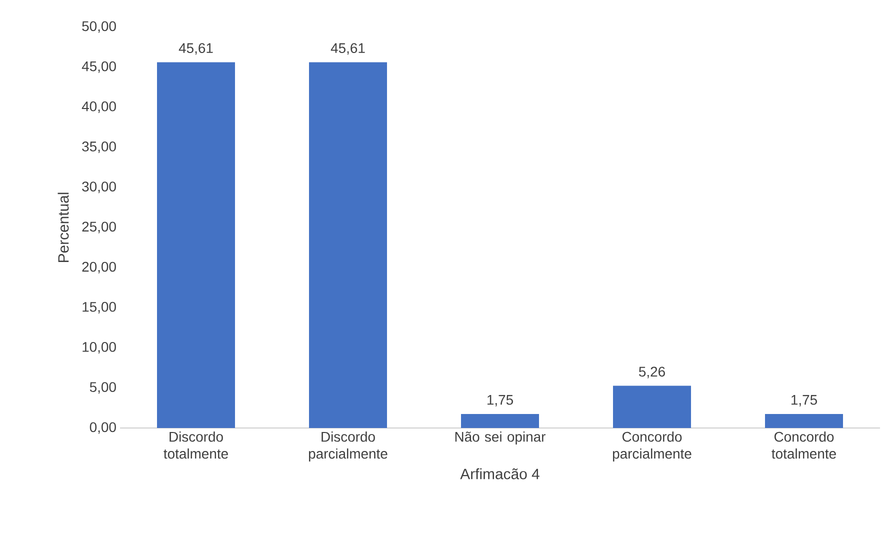 The image size is (889, 537). Describe the element at coordinates (99, 268) in the screenshot. I see `y-tick-label: 20,00` at that location.